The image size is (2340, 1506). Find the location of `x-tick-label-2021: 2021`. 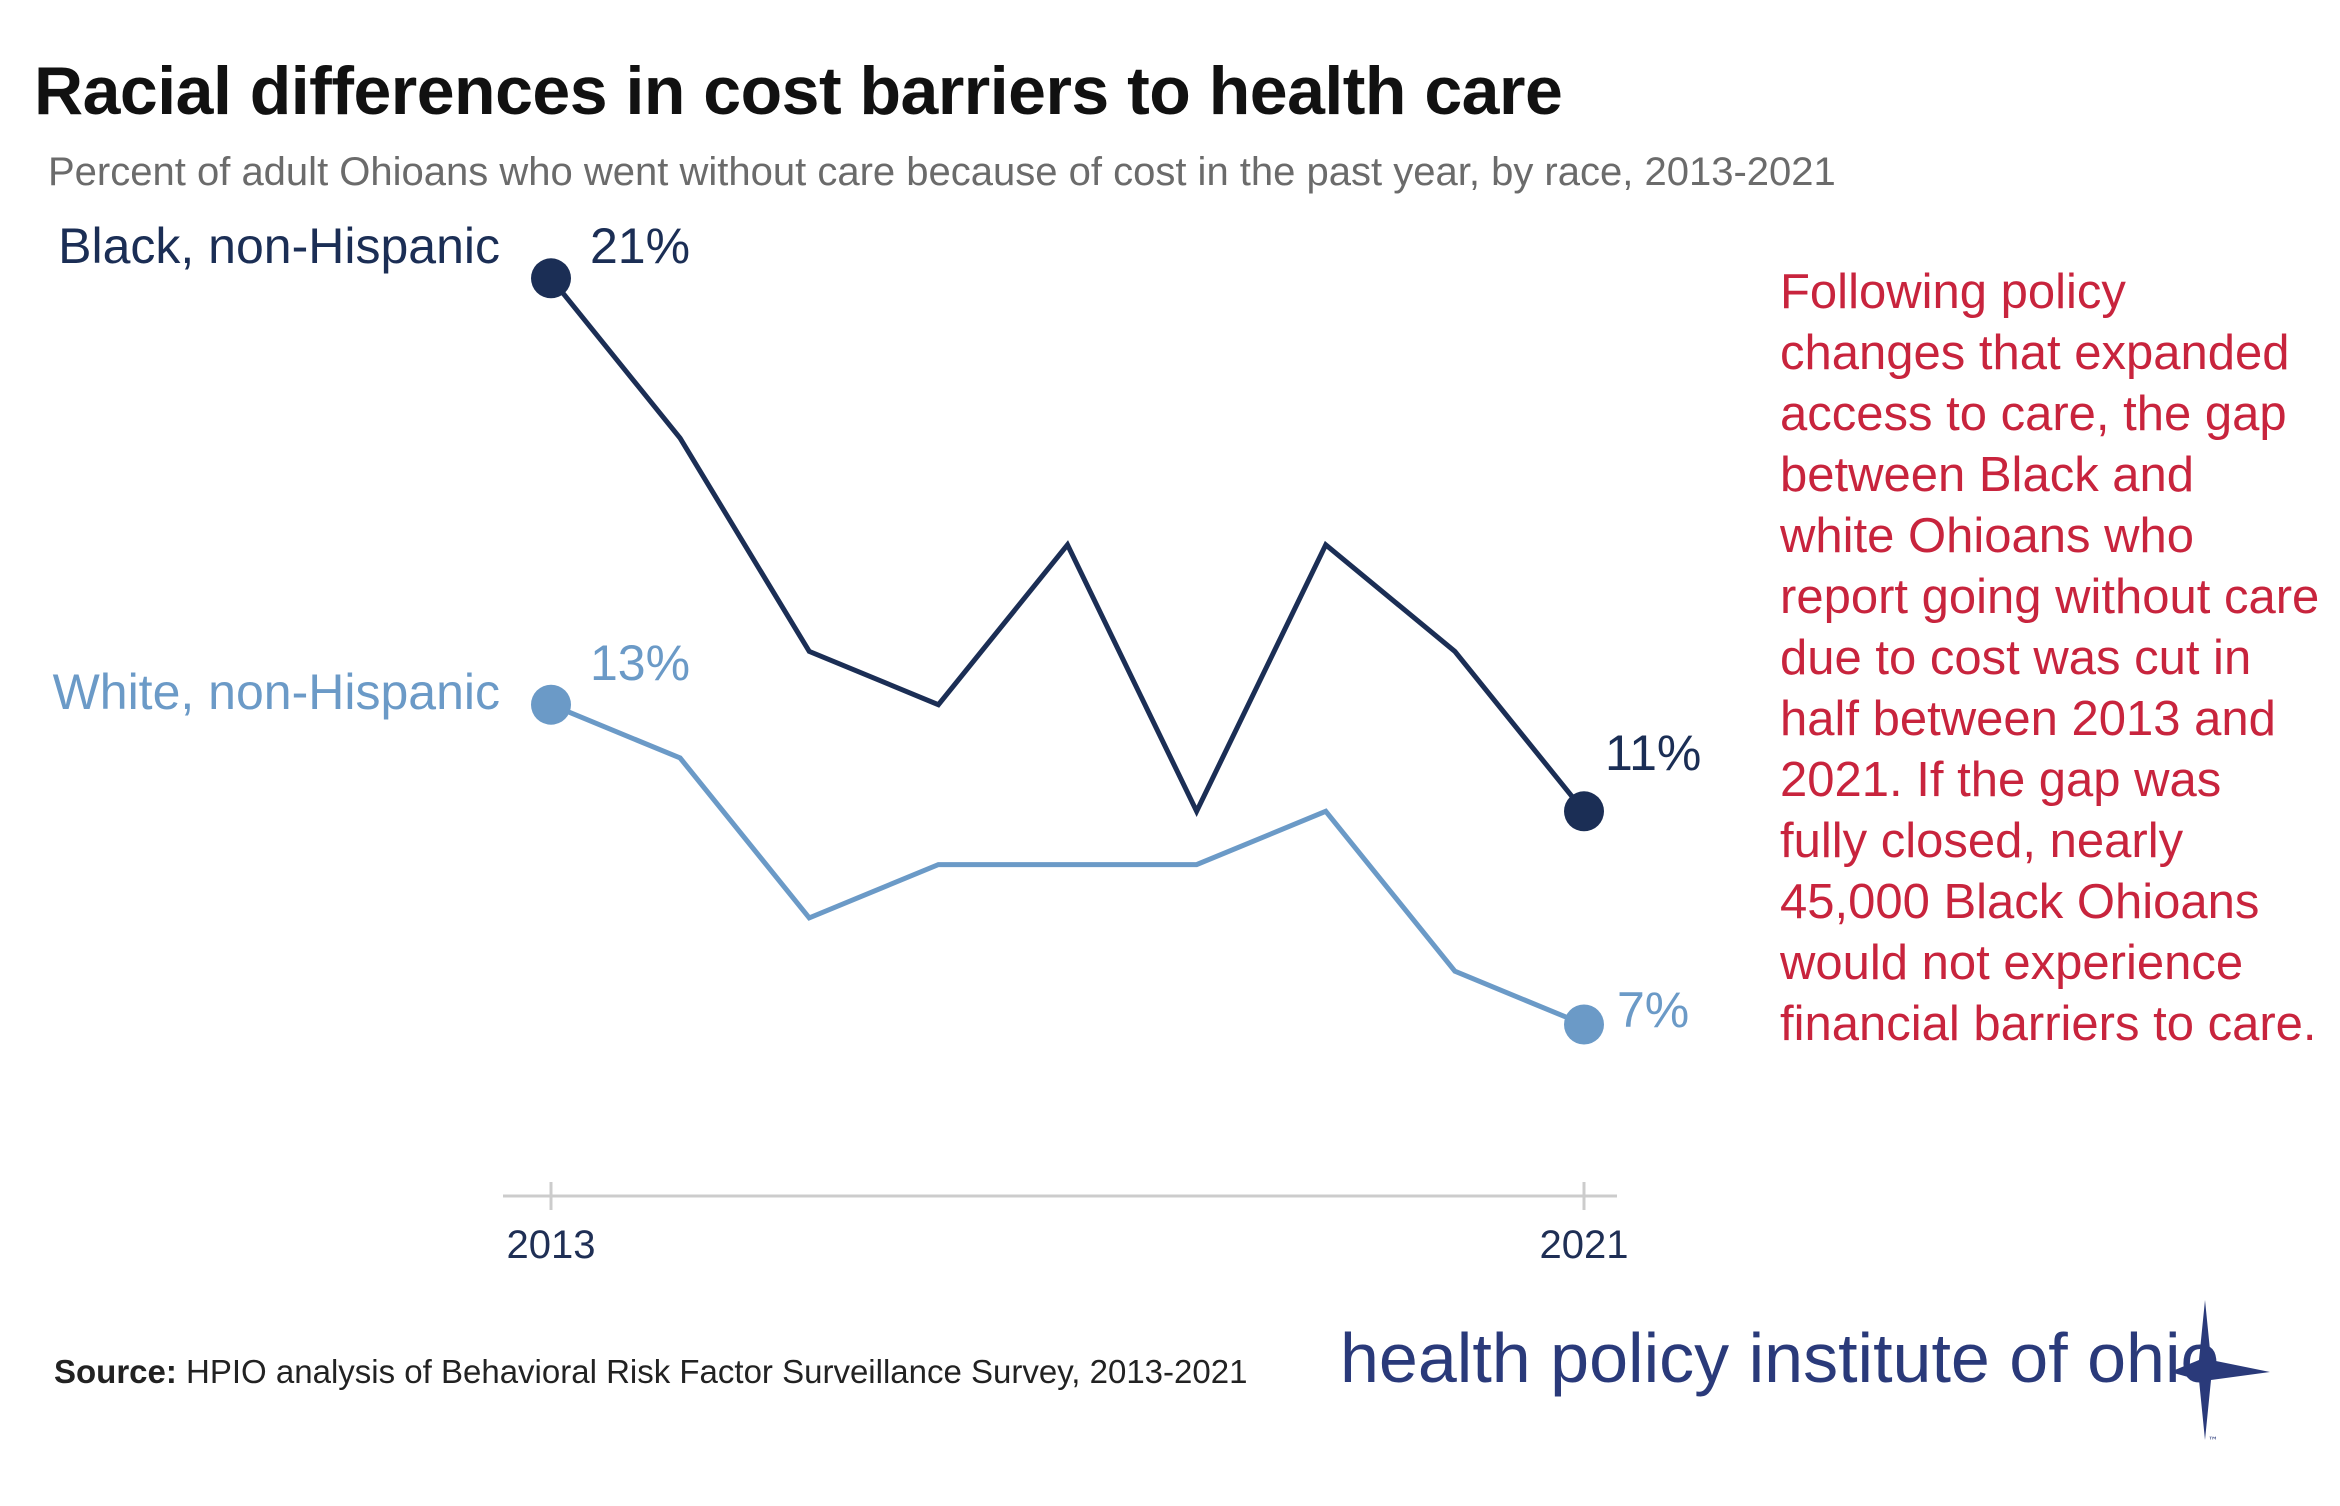

x-tick-label-2021: 2021 is located at coordinates (1584, 1245).